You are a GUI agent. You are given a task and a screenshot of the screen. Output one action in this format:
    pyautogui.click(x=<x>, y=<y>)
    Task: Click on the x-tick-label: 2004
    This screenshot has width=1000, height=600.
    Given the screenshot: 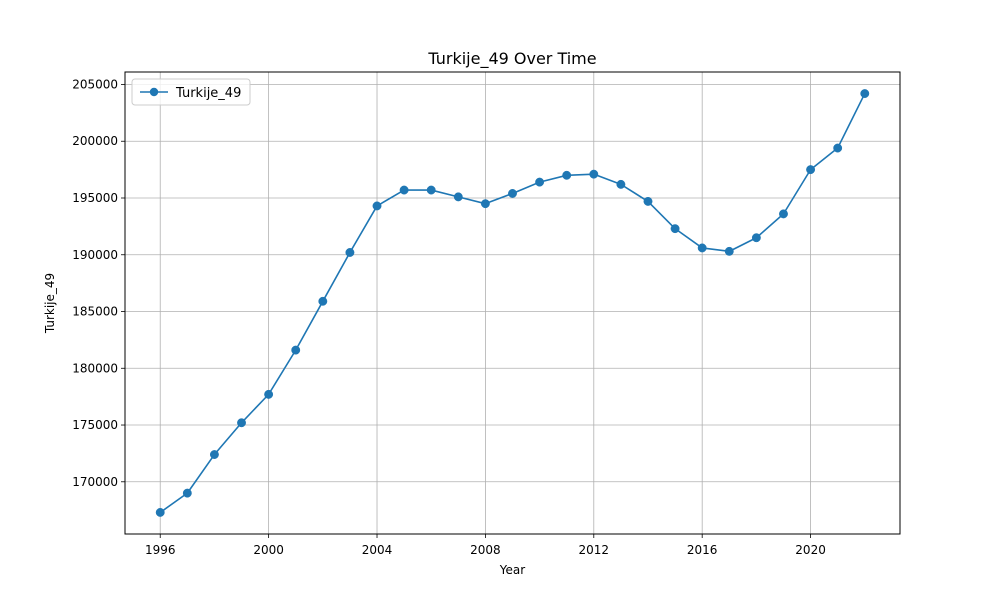 What is the action you would take?
    pyautogui.click(x=377, y=550)
    